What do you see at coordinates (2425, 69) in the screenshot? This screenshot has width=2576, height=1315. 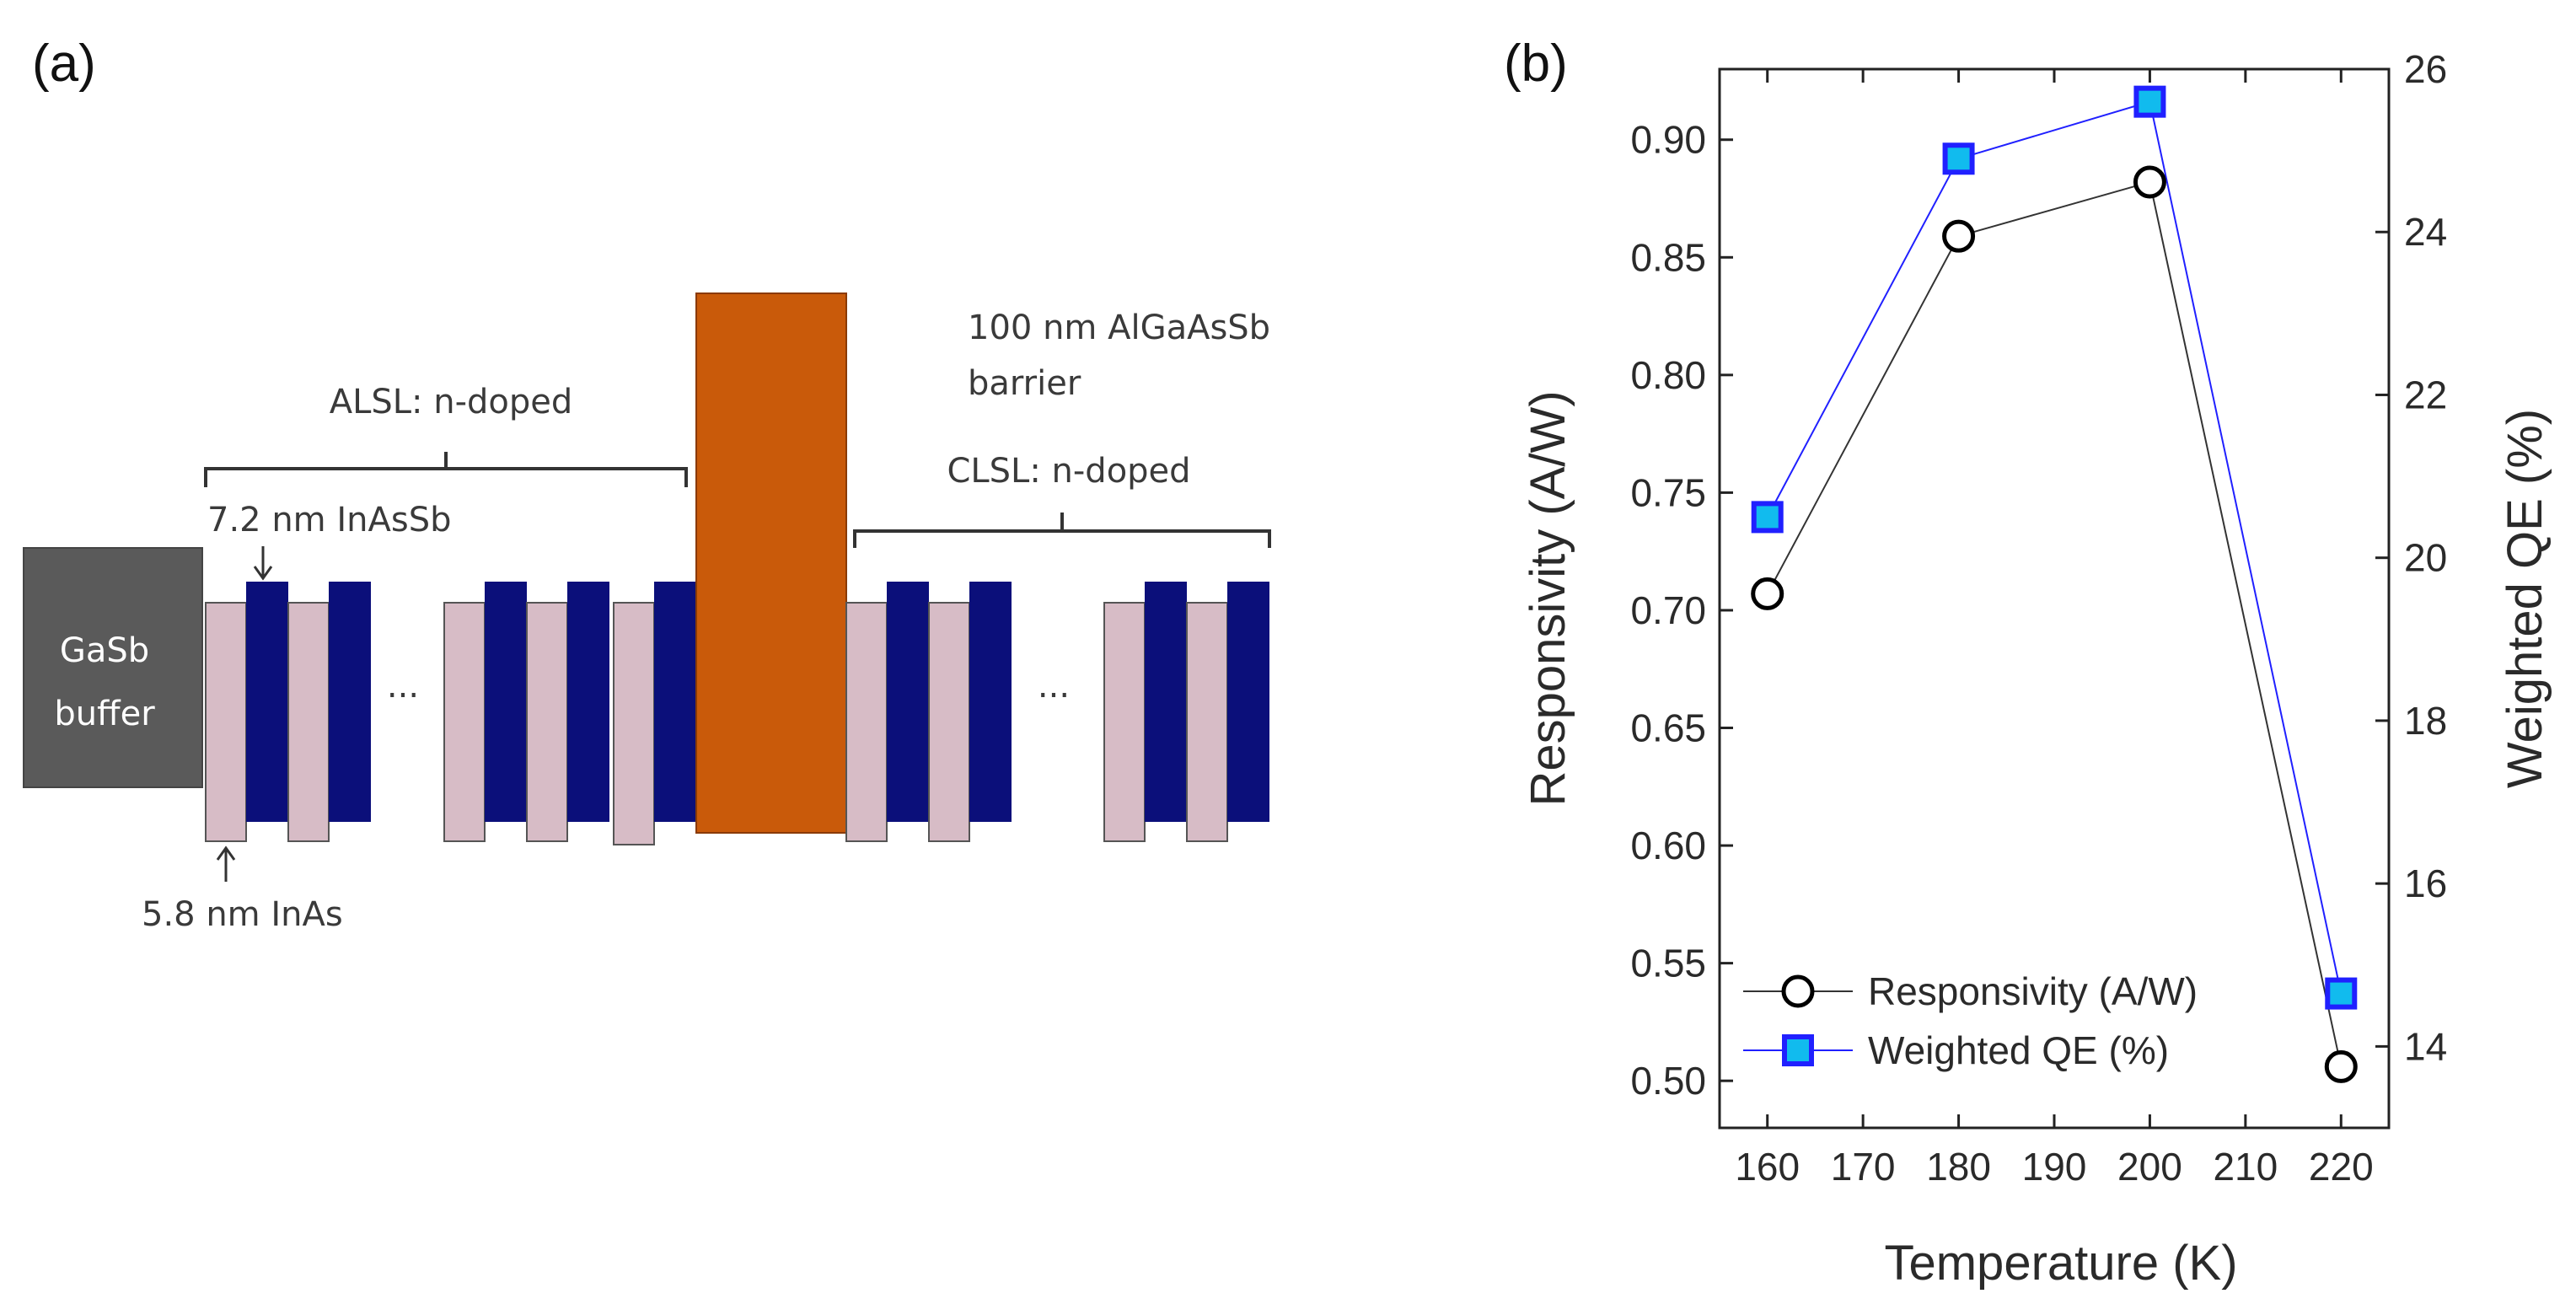 I see `y-right-tick-label: 26` at bounding box center [2425, 69].